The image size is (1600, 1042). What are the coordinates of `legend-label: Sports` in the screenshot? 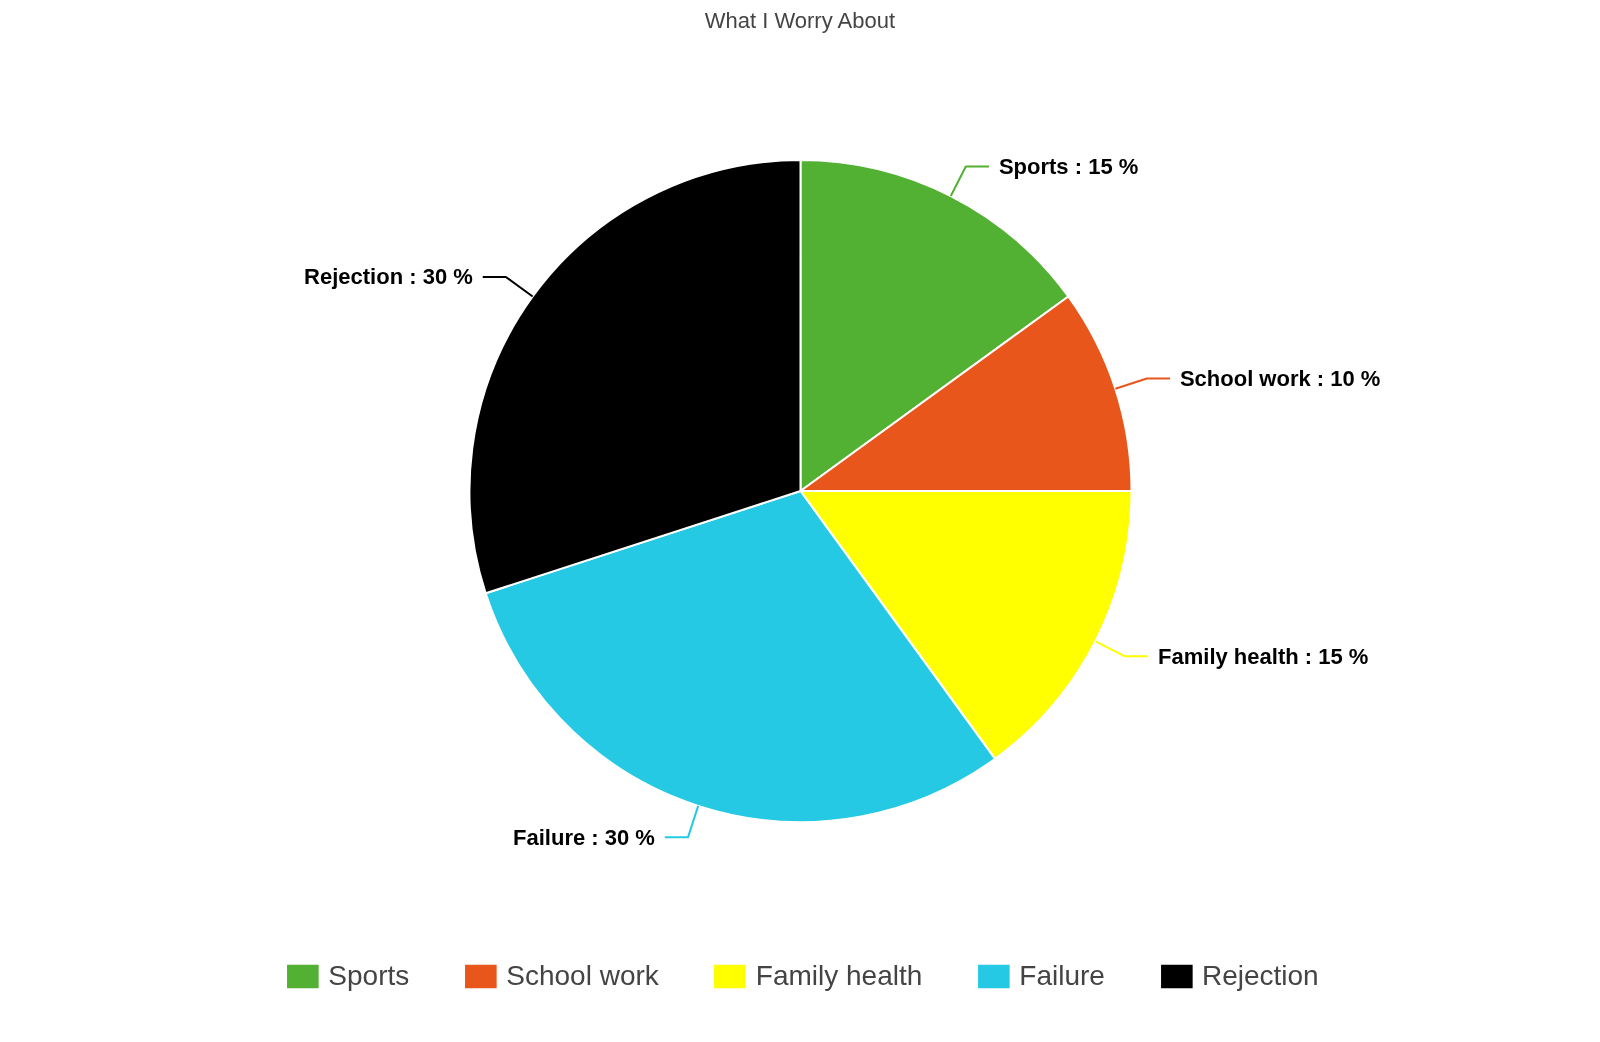 It's located at (369, 976).